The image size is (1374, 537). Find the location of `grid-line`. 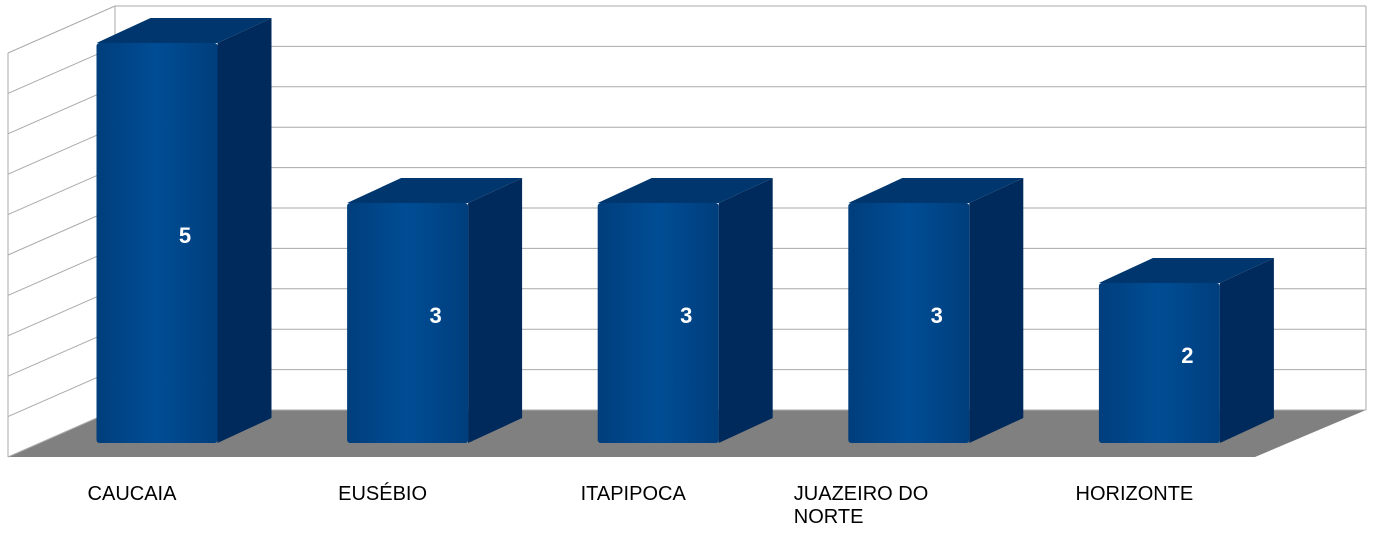

grid-line is located at coordinates (61, 29).